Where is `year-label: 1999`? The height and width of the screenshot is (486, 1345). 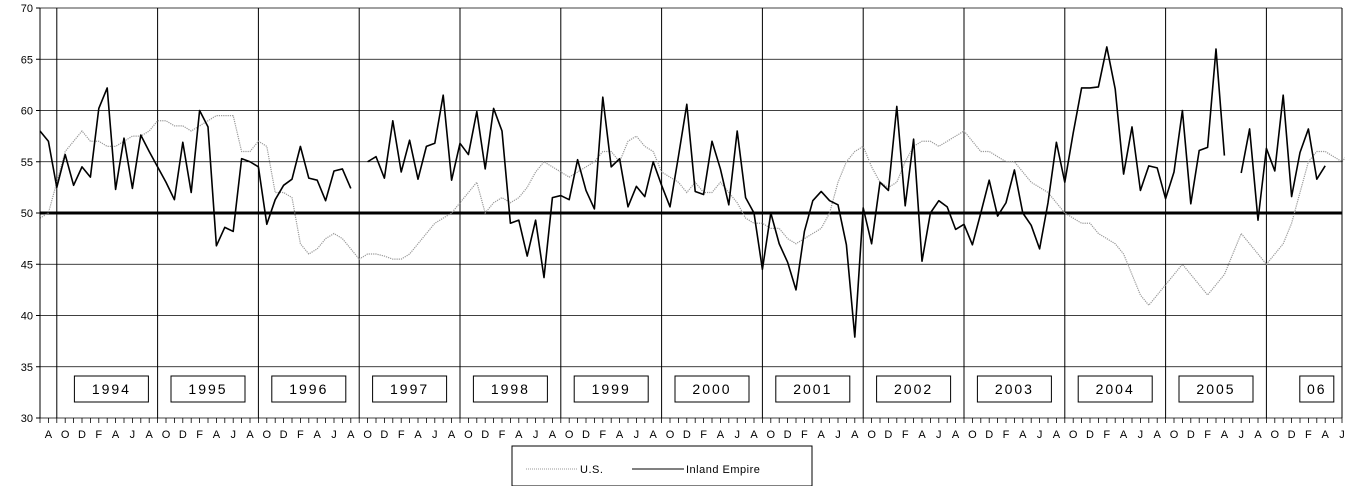
year-label: 1999 is located at coordinates (611, 389).